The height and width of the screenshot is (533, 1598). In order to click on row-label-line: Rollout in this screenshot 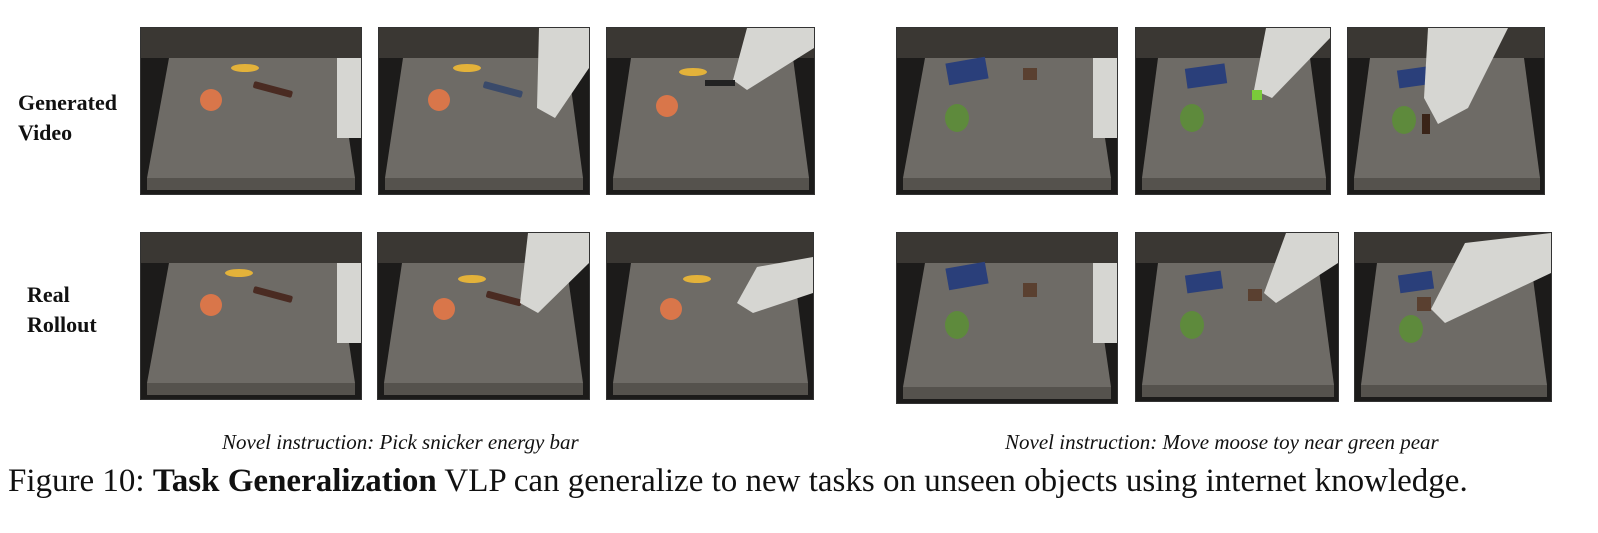, I will do `click(62, 324)`.